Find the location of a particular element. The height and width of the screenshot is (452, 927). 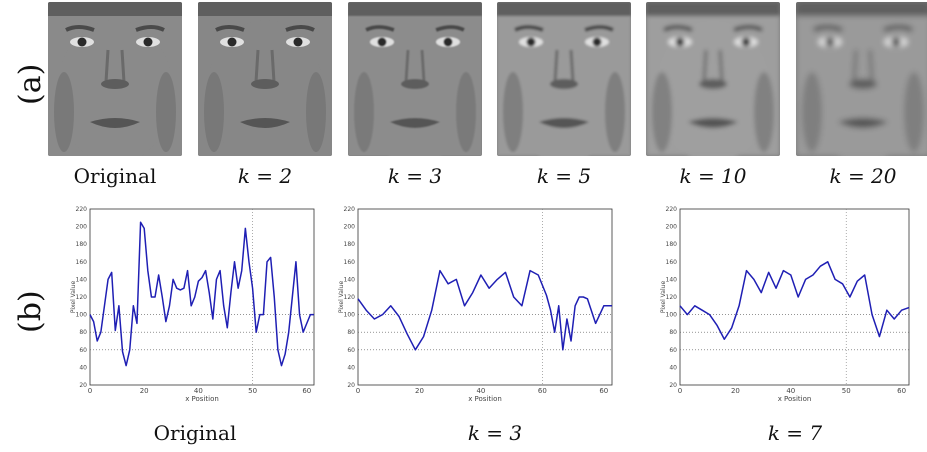

plot-caption-3: k = 7 is located at coordinates (795, 433).